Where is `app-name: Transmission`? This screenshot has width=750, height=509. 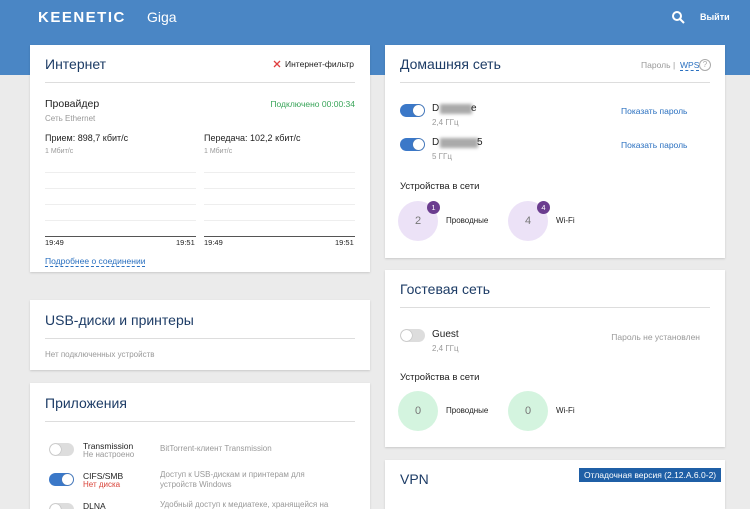 app-name: Transmission is located at coordinates (108, 446).